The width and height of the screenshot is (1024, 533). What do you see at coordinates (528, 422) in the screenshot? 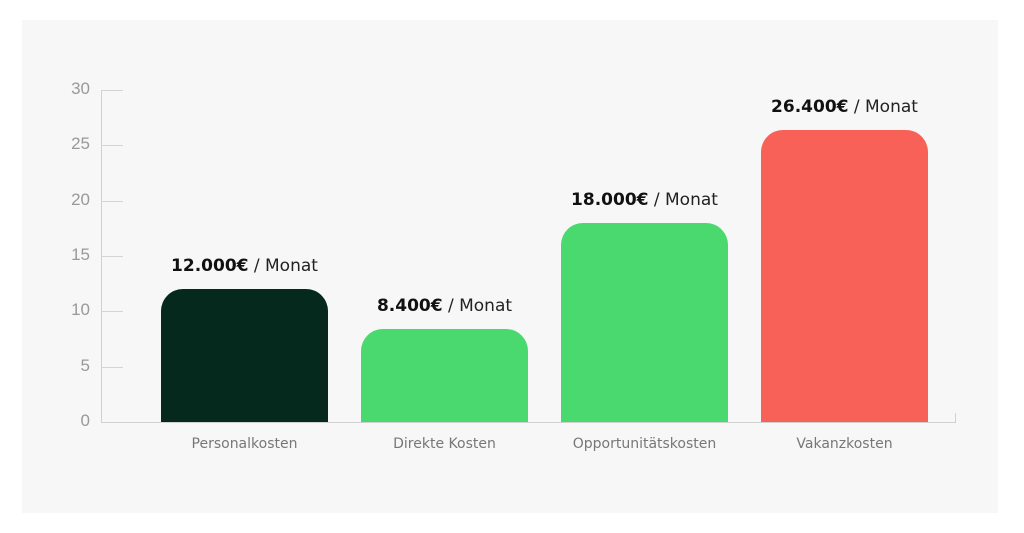
I see `x-axis-line` at bounding box center [528, 422].